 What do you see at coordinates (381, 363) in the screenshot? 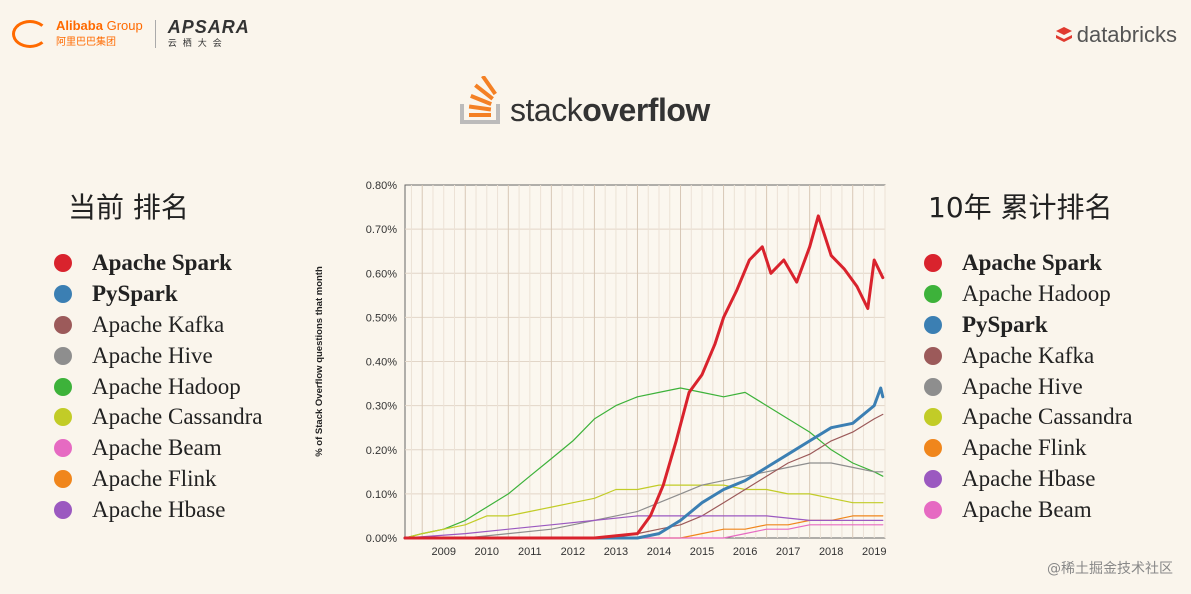
I see `y-tick-label: 0.40%` at bounding box center [381, 363].